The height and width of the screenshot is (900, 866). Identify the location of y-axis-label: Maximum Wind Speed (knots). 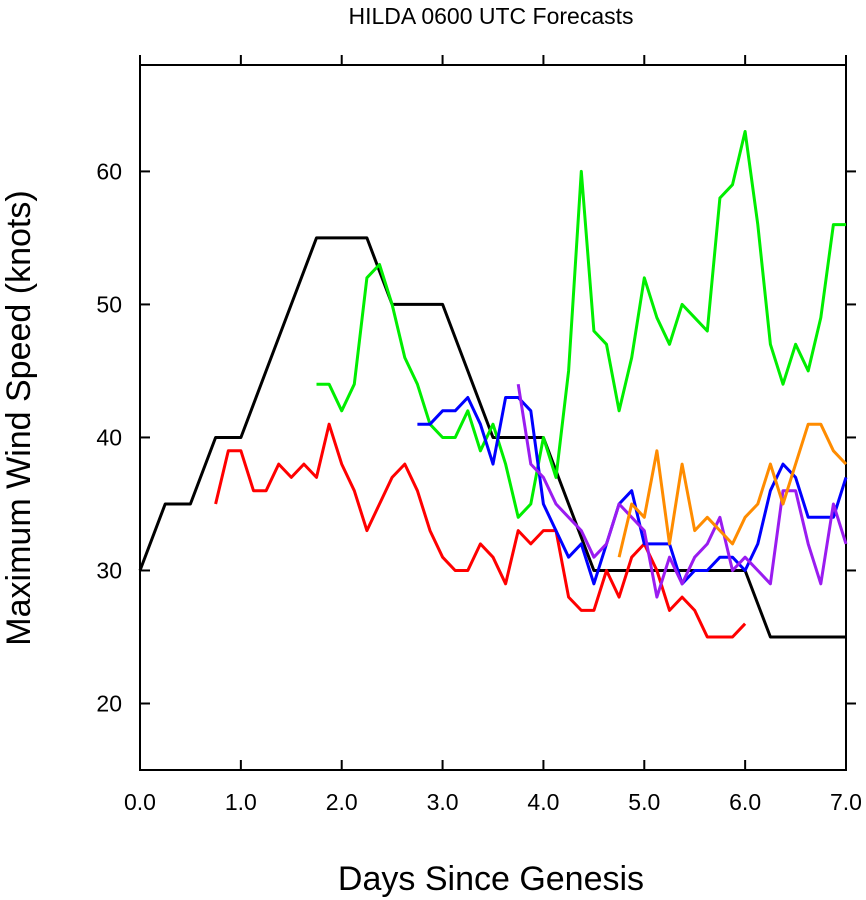
(19, 417).